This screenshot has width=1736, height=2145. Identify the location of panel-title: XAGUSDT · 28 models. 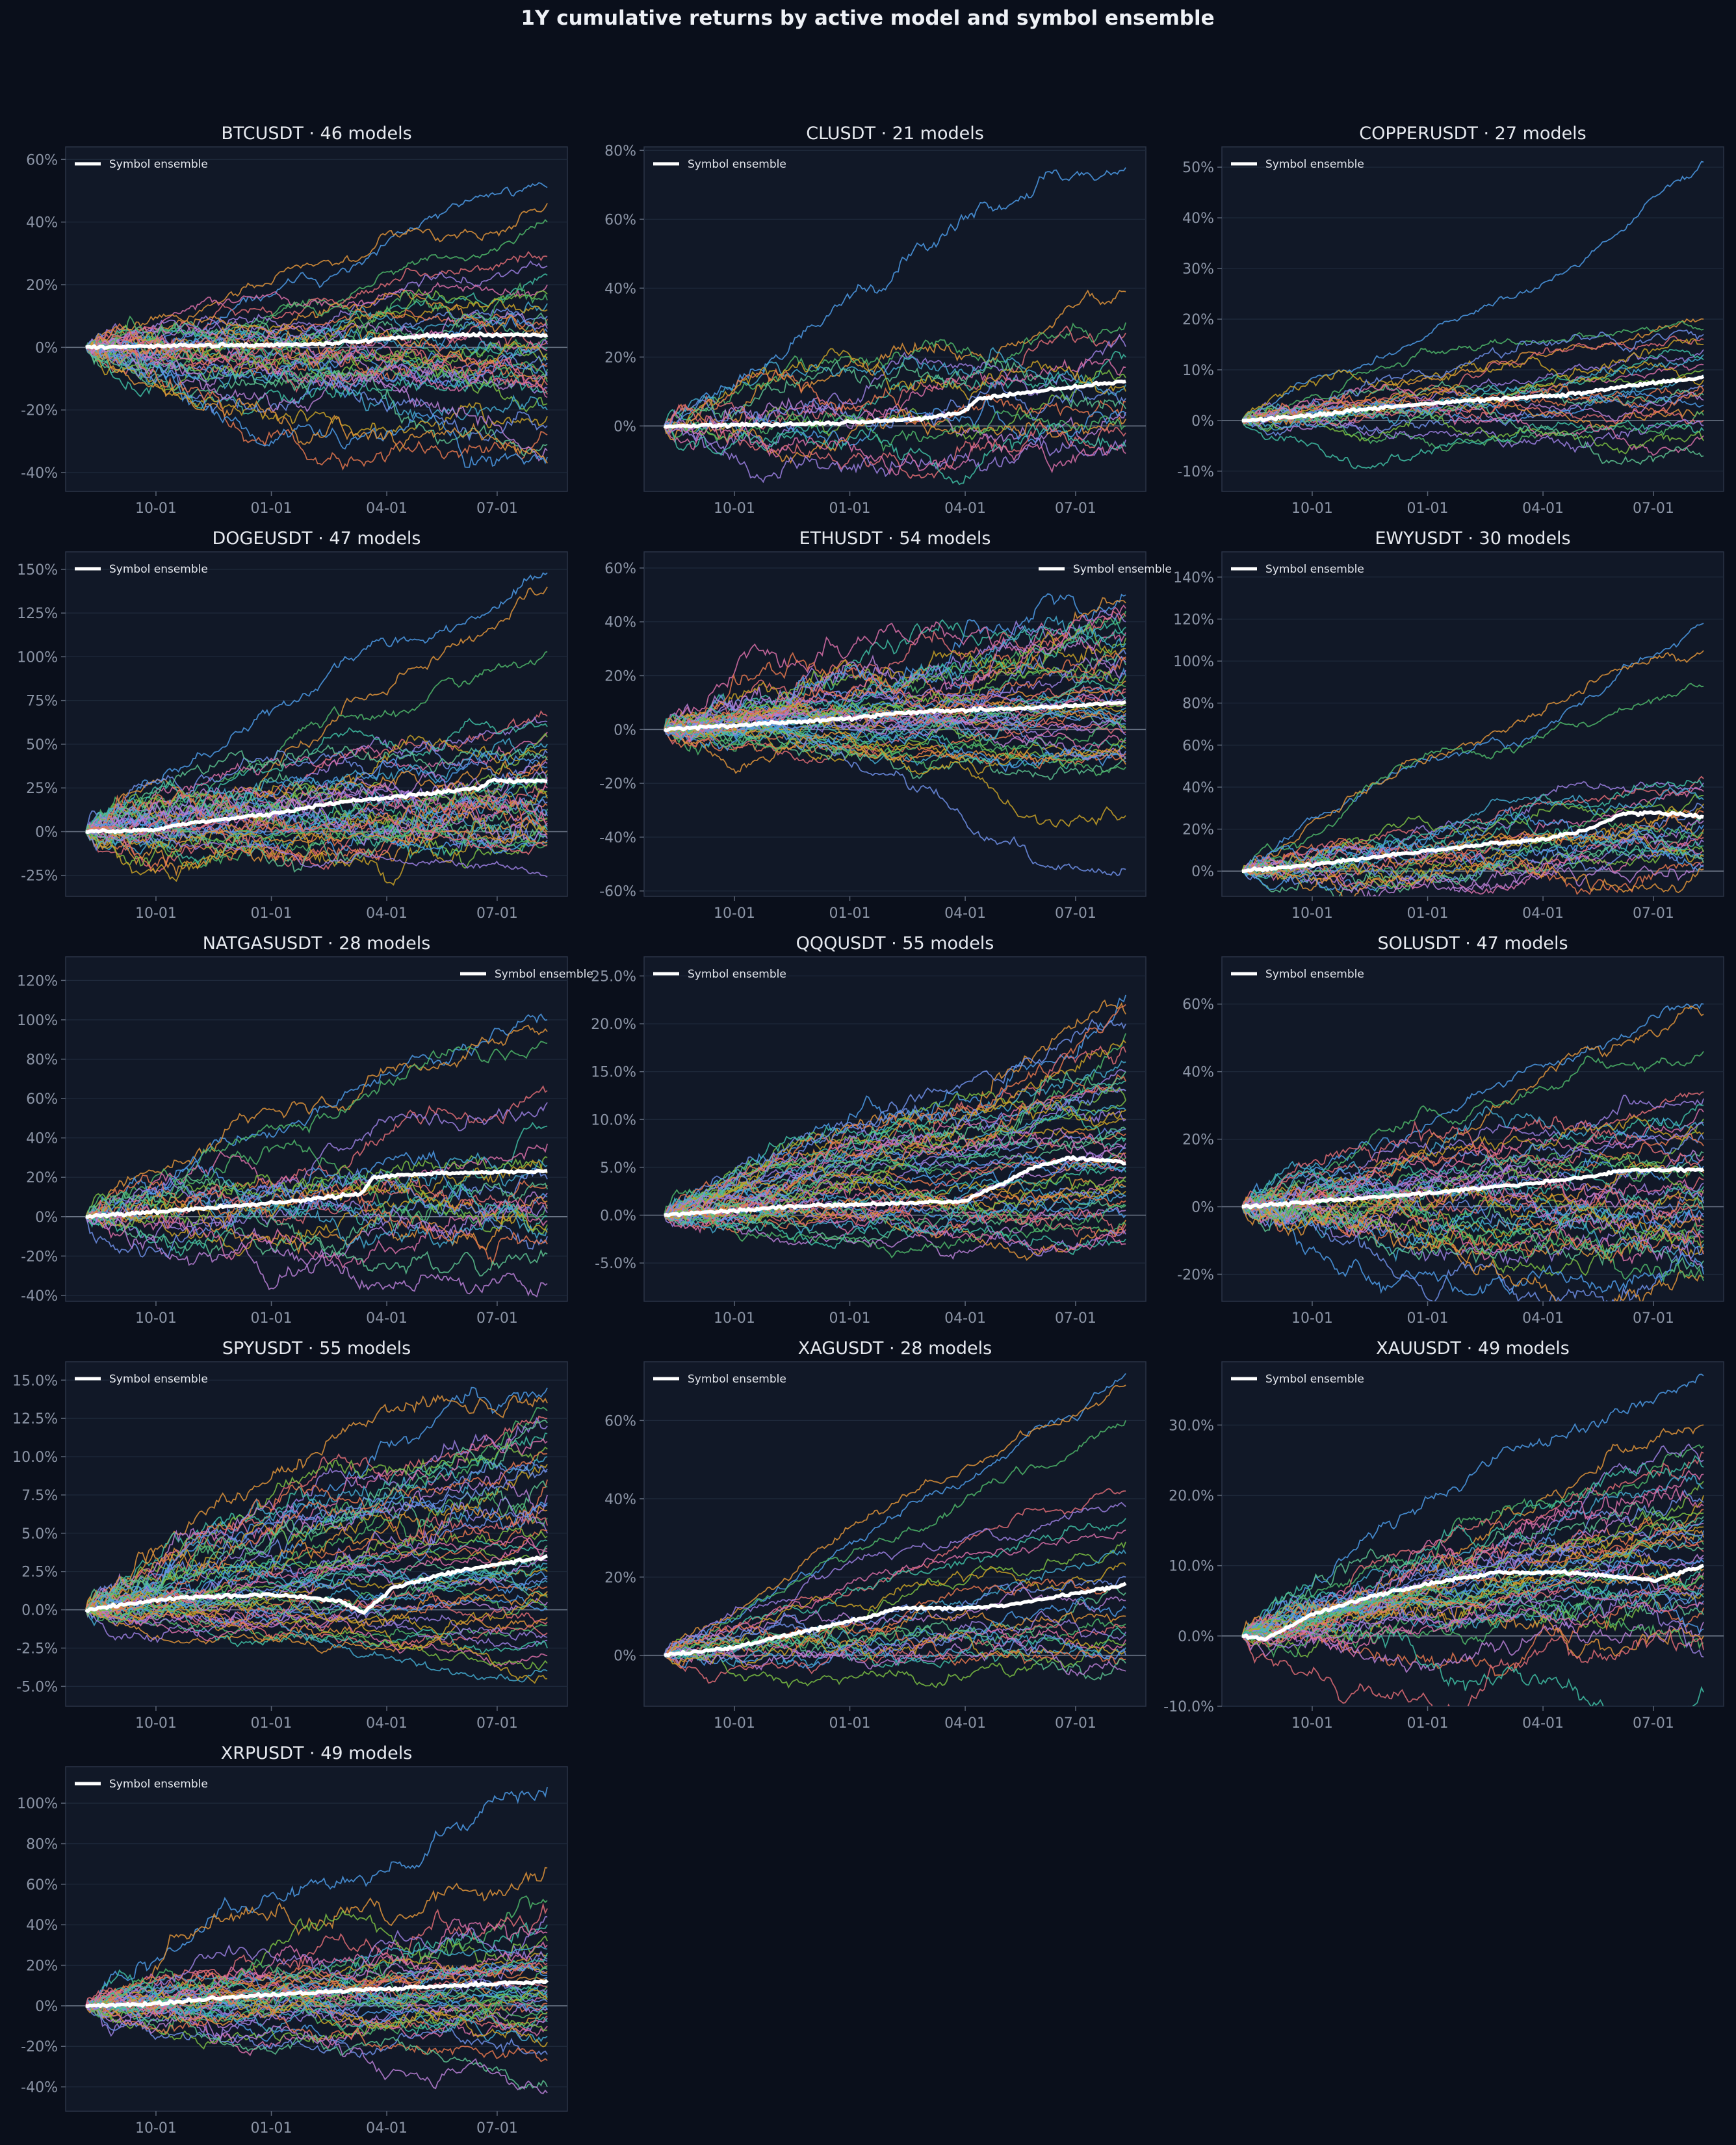
(895, 1348).